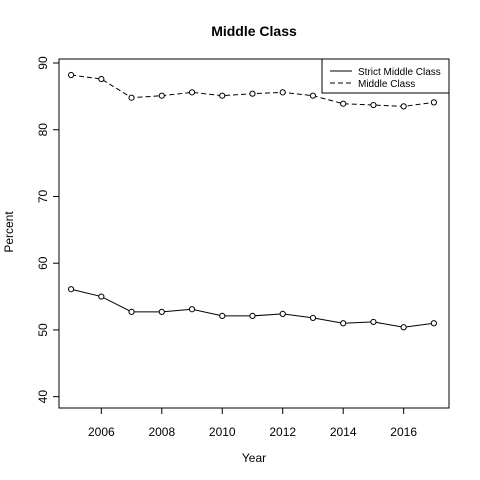 This screenshot has height=480, width=480. What do you see at coordinates (282, 432) in the screenshot?
I see `x-tick-label: 2012` at bounding box center [282, 432].